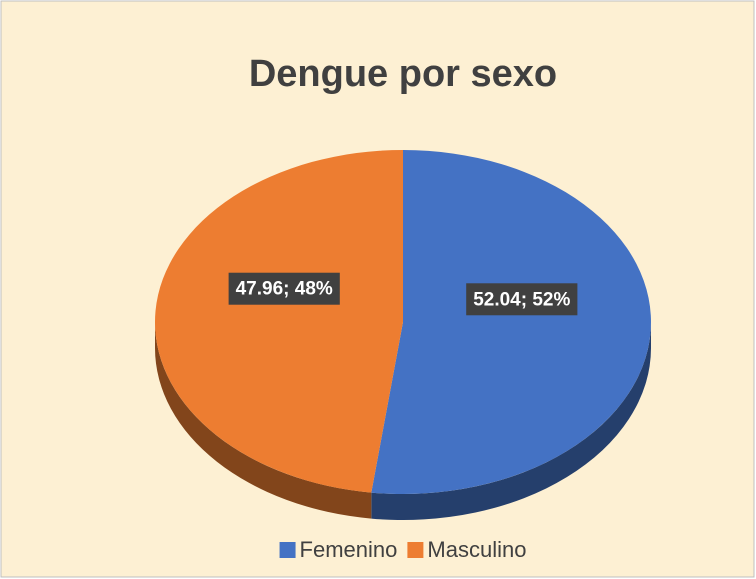 This screenshot has width=756, height=579. I want to click on data-label-group: 47.96; 48%, so click(284, 288).